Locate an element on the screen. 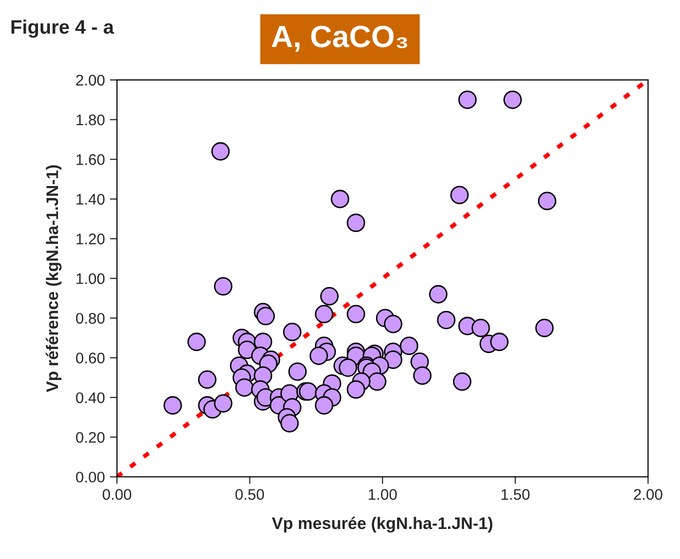 This screenshot has height=559, width=680. y-tick-label: 1.40 is located at coordinates (90, 199).